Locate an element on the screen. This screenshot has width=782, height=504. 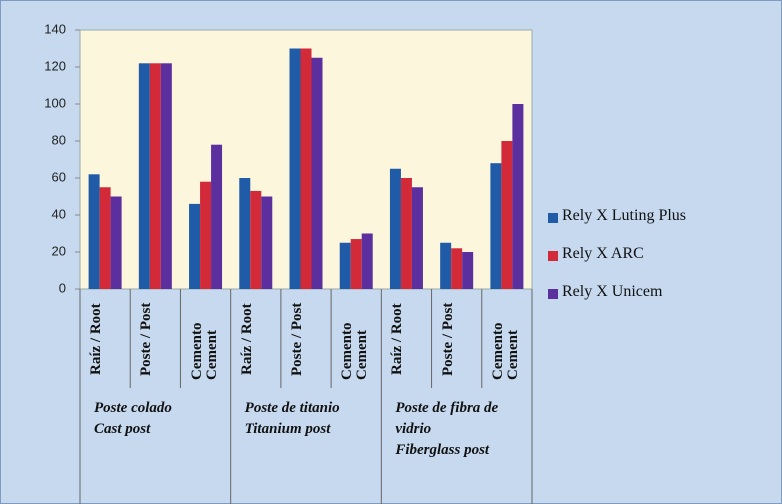
group-title: Poste colado is located at coordinates (133, 408).